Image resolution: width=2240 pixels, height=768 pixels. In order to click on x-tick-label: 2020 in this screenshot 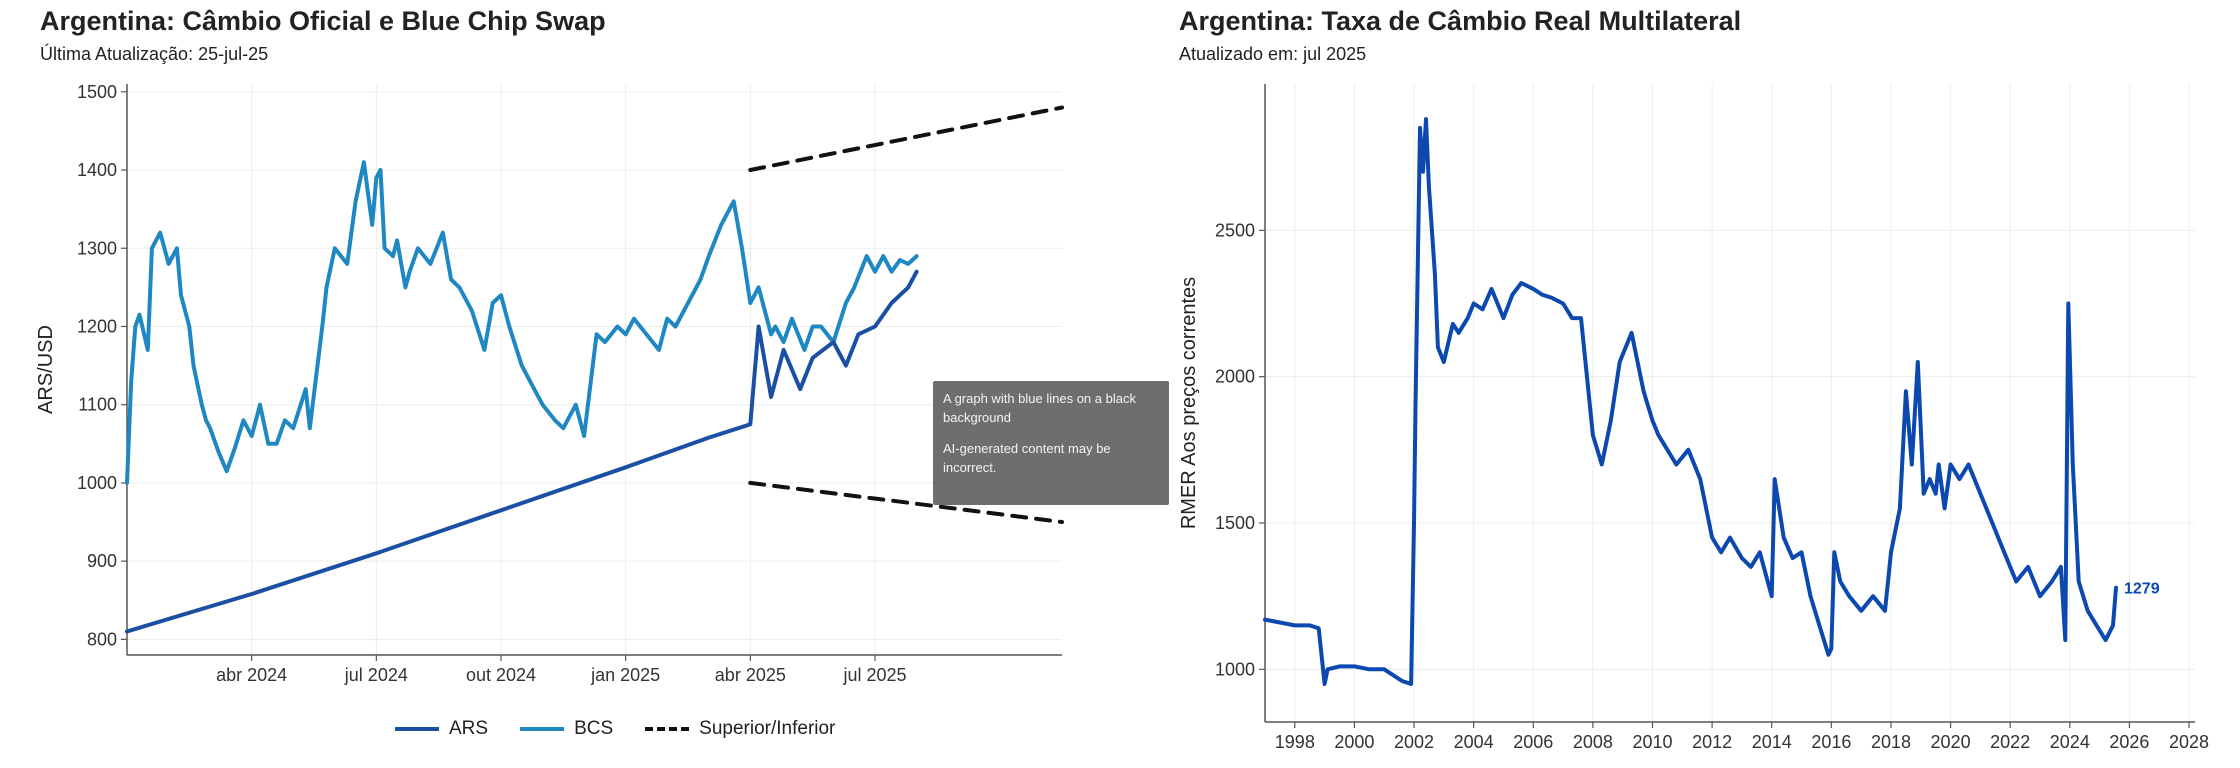, I will do `click(1951, 742)`.